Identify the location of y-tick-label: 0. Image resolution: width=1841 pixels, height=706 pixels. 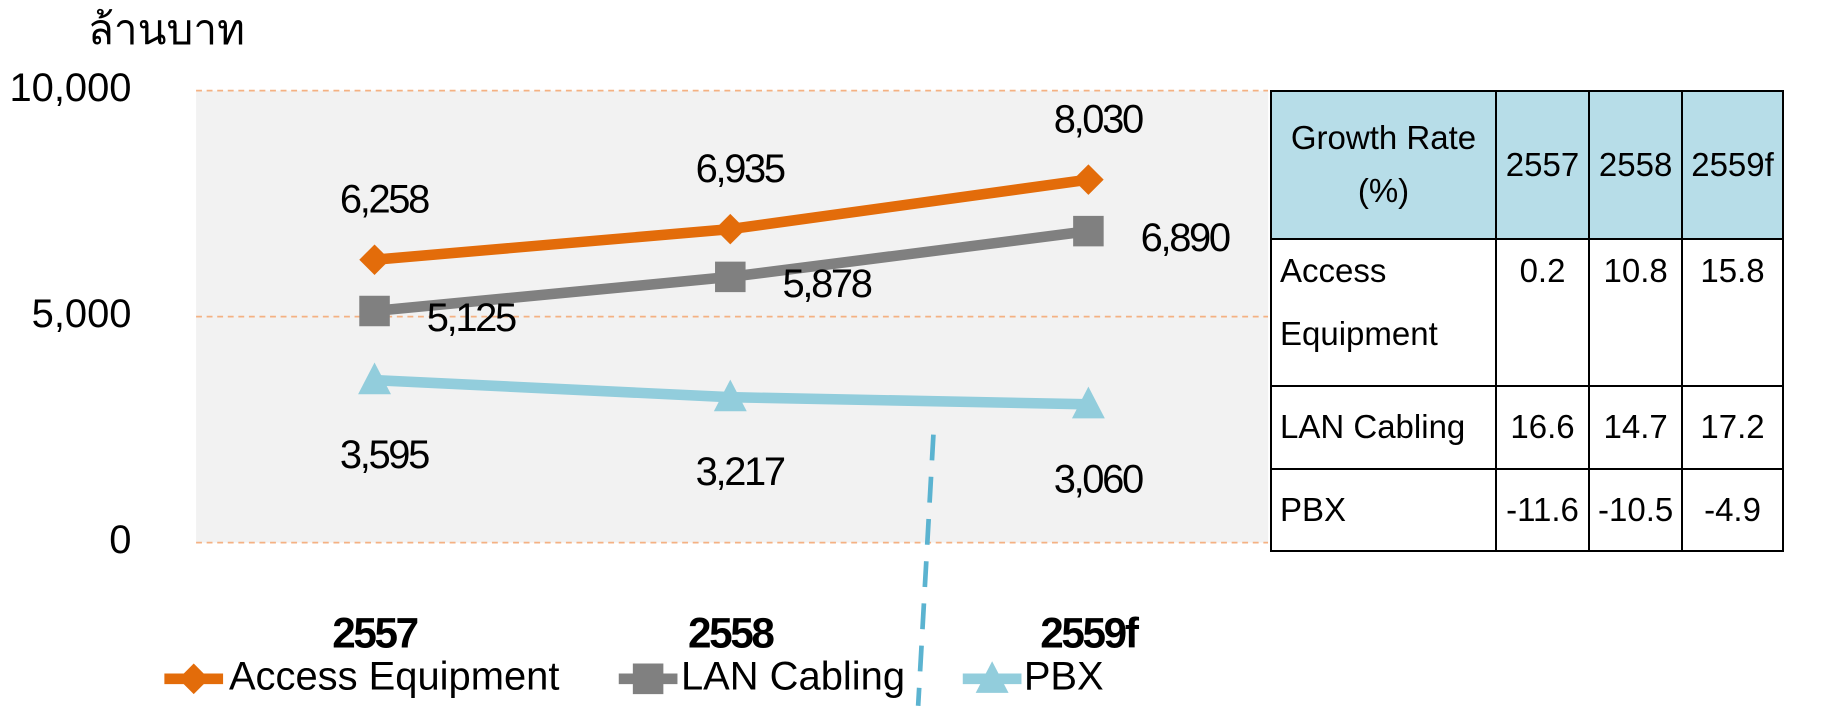
(120, 540).